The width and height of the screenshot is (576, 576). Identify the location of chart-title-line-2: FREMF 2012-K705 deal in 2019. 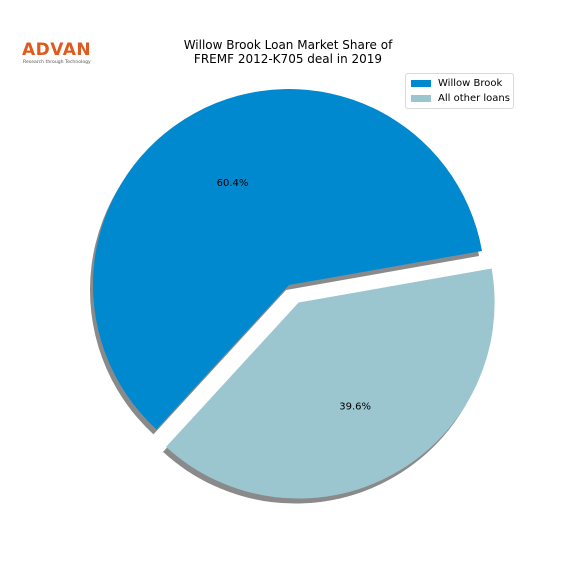
(288, 59).